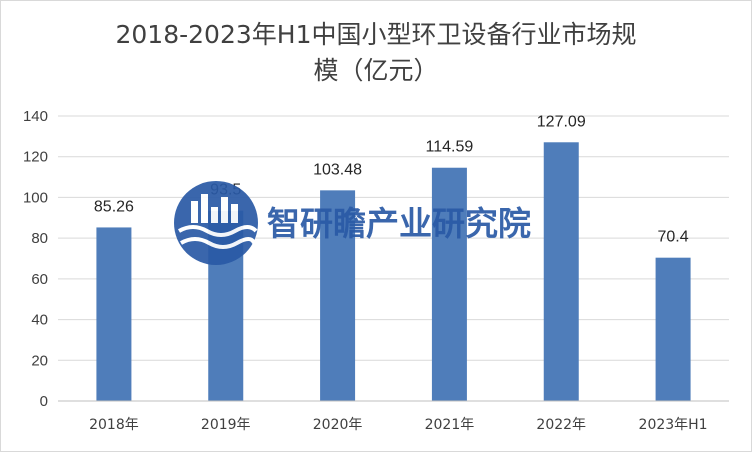 Image resolution: width=752 pixels, height=452 pixels. What do you see at coordinates (561, 425) in the screenshot?
I see `x-tick-label: 2022年` at bounding box center [561, 425].